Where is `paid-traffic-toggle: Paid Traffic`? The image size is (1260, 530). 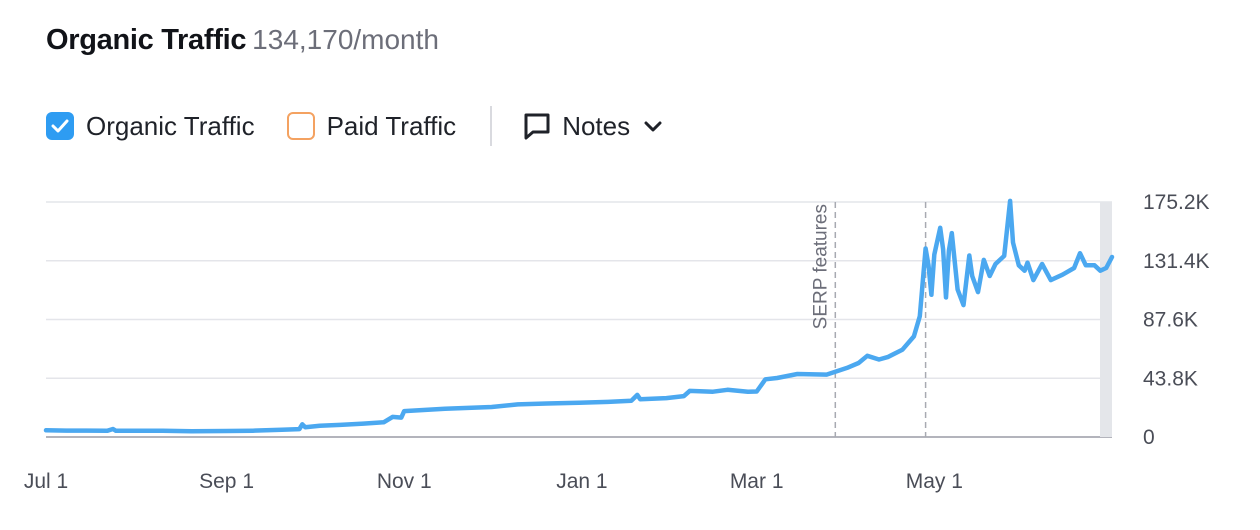
paid-traffic-toggle: Paid Traffic is located at coordinates (371, 126).